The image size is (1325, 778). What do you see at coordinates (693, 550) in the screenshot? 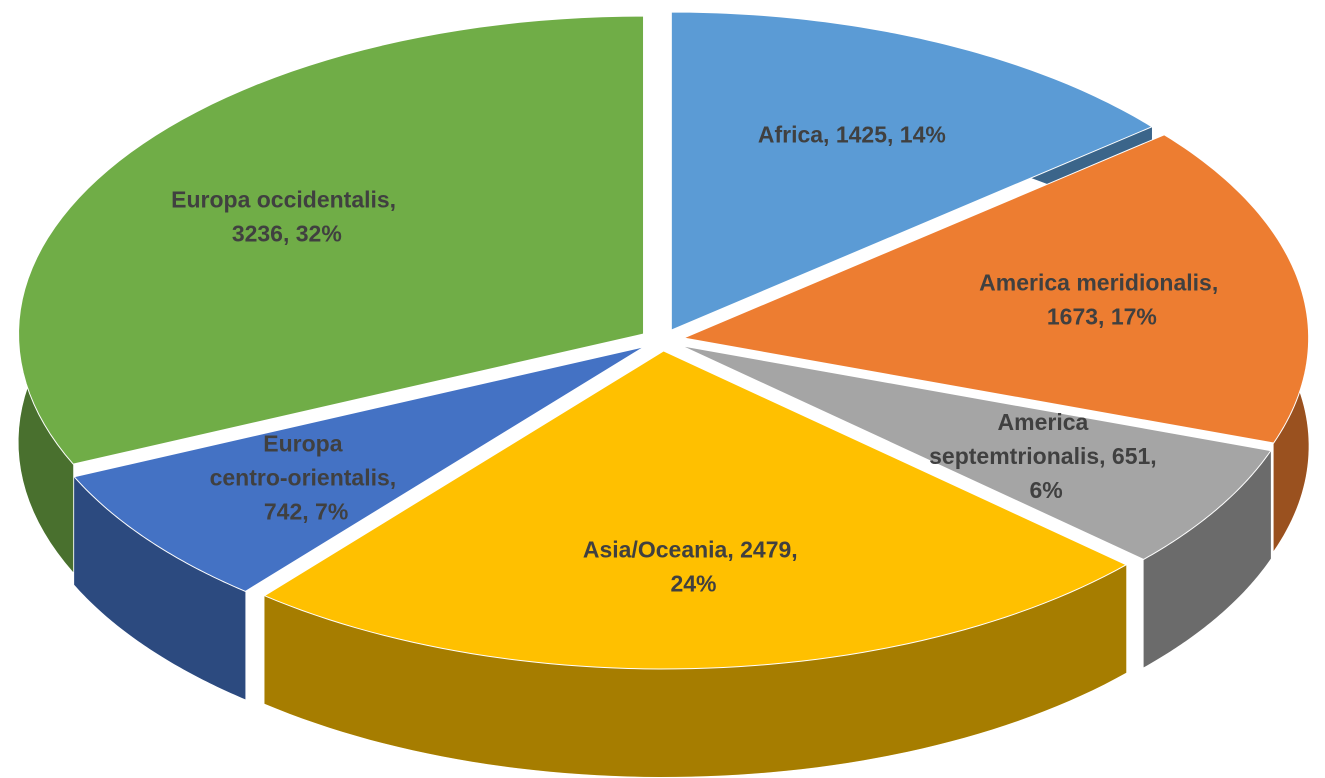
I see `data-label-line: Asia/Oceania, 2479,` at bounding box center [693, 550].